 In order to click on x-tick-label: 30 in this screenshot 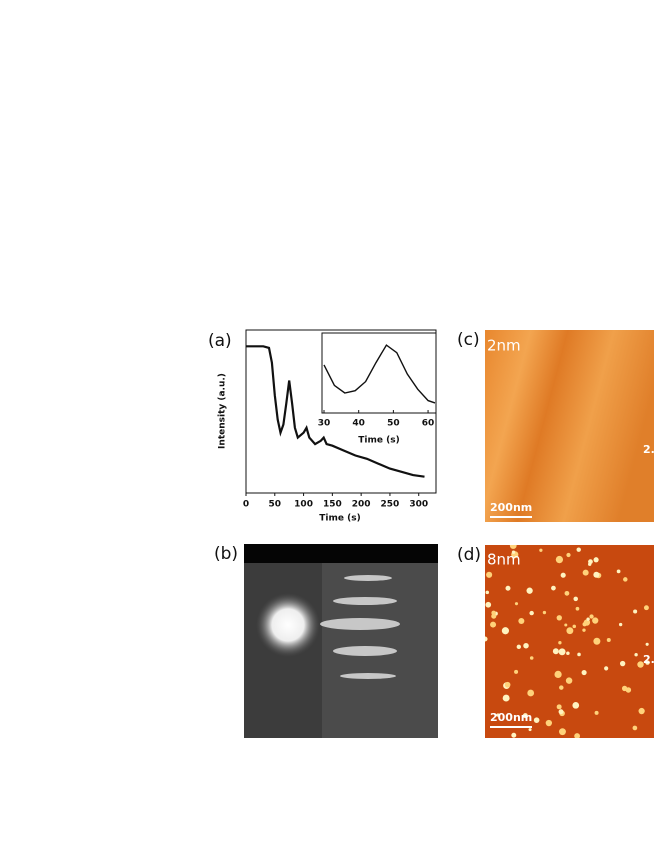, I will do `click(324, 424)`.